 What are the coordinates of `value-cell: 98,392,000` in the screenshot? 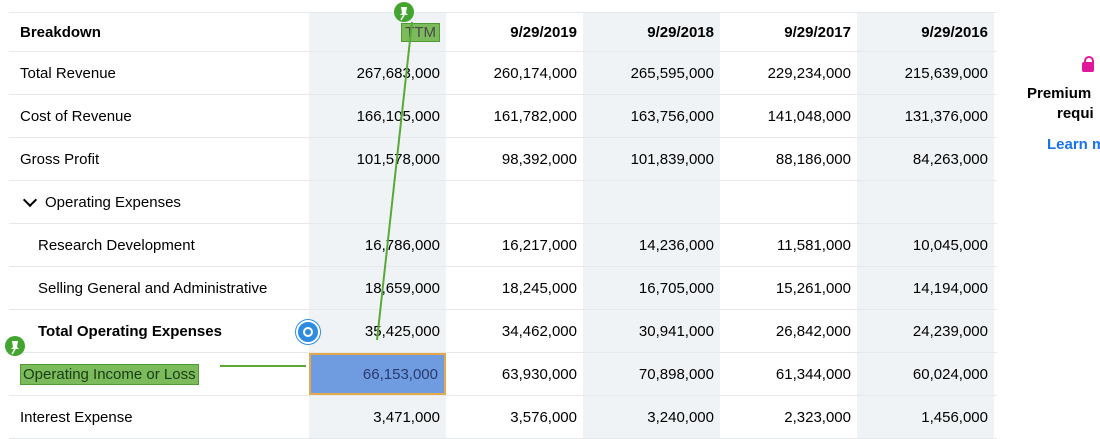 It's located at (539, 159).